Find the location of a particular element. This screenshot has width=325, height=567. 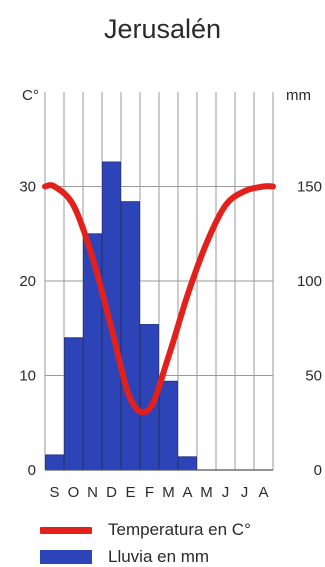

left-axis-tick-label: 20 is located at coordinates (27, 281).